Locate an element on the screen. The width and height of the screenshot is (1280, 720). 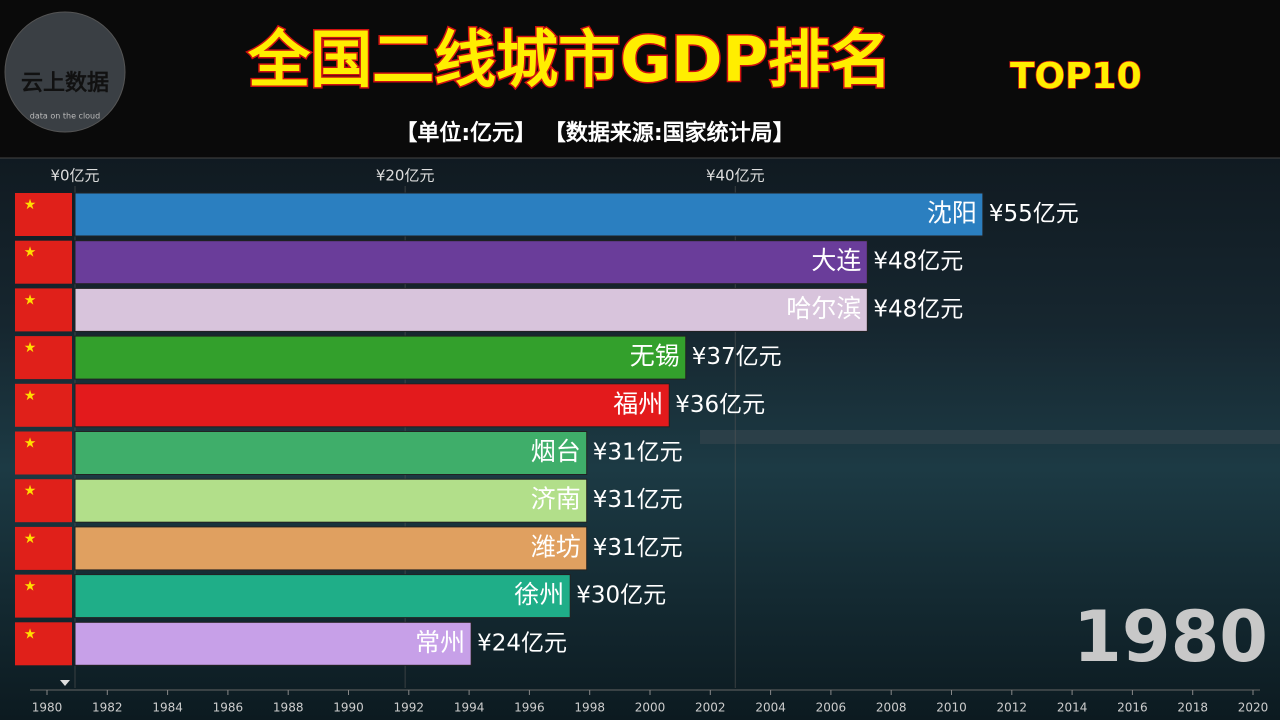
source-note: 【单位:亿元】 【数据来源:国家统计局】 is located at coordinates (594, 133).